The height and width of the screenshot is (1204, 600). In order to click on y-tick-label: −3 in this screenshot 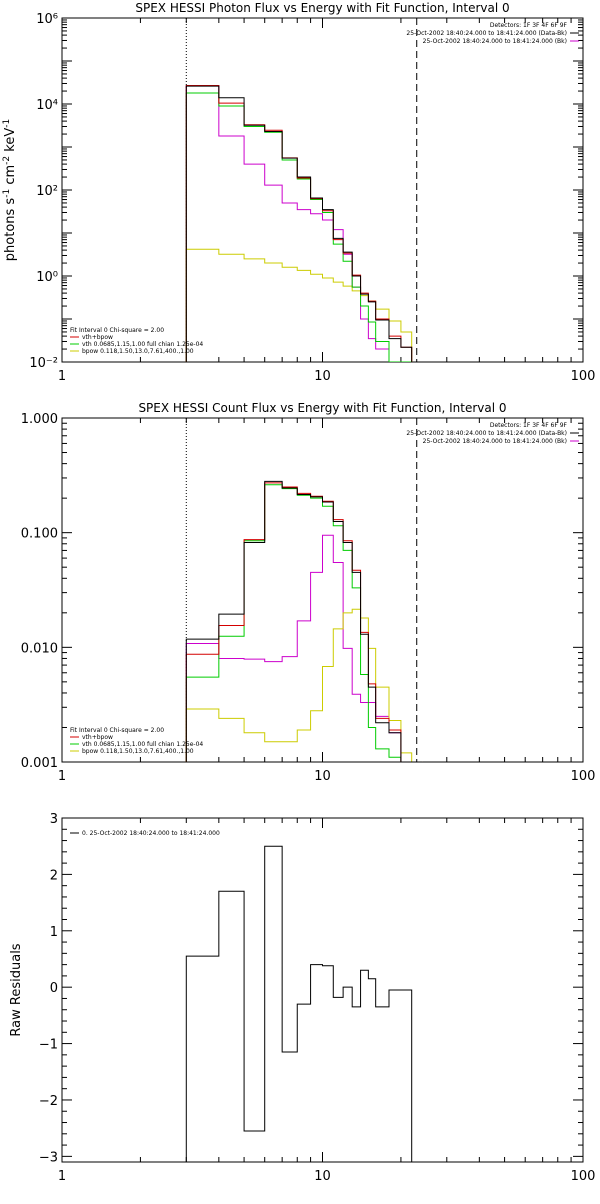, I will do `click(48, 1157)`.